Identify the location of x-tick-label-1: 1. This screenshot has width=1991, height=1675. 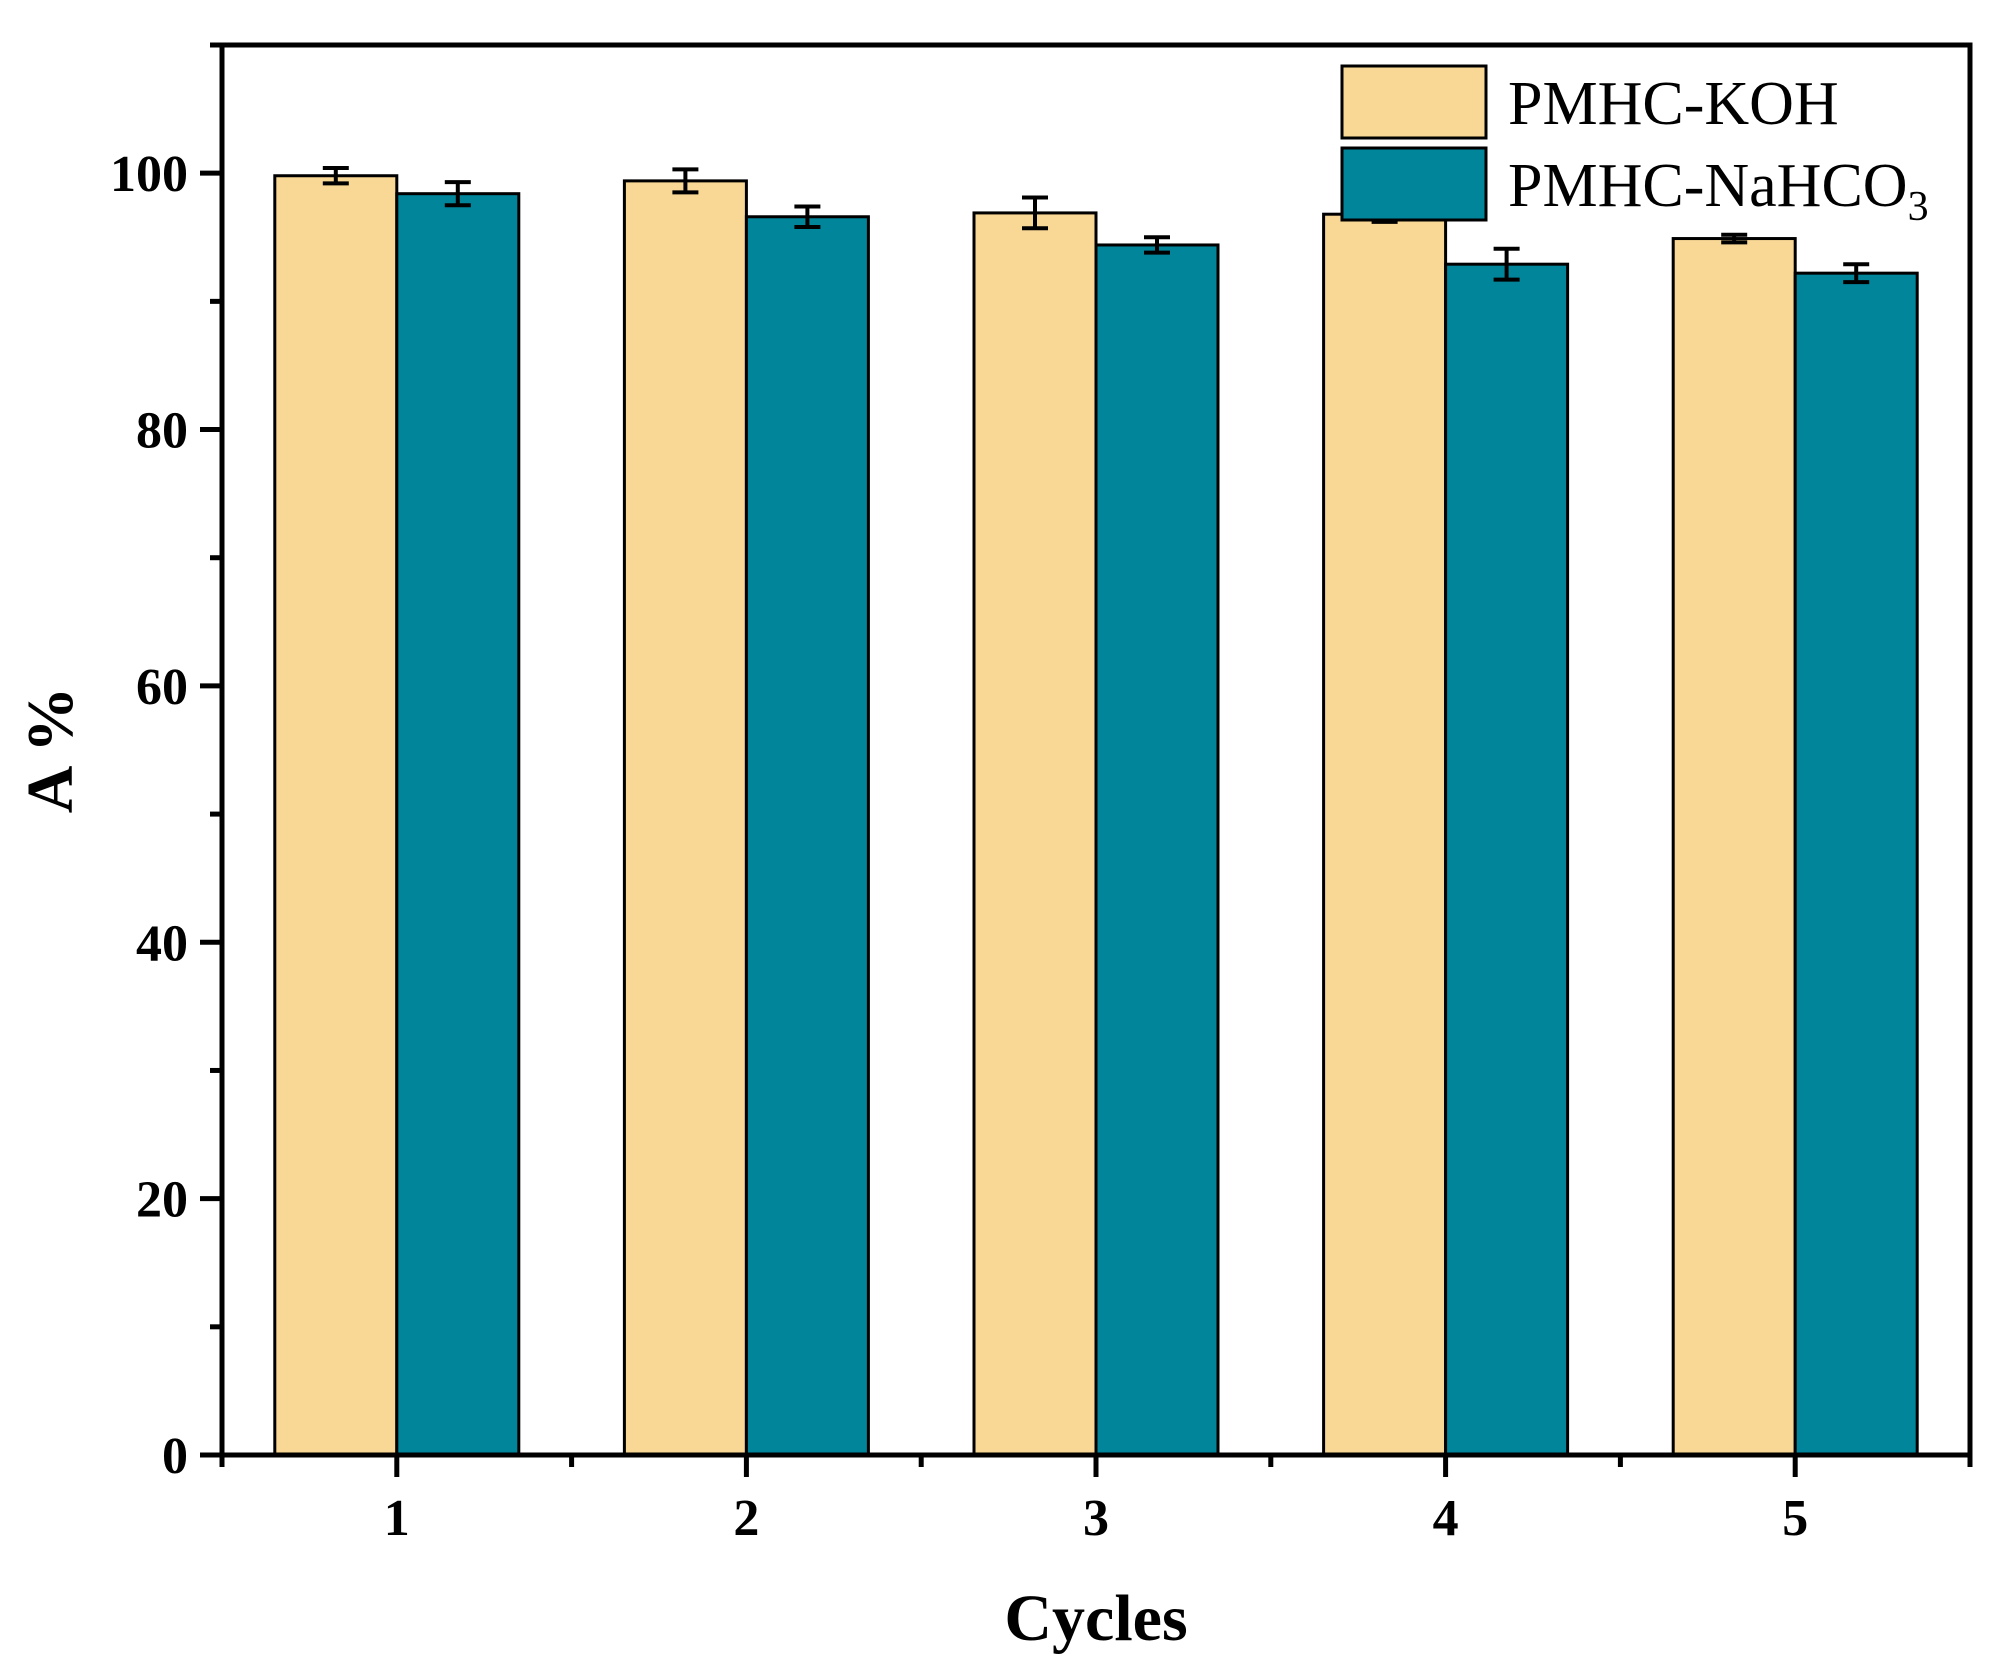
(397, 1518).